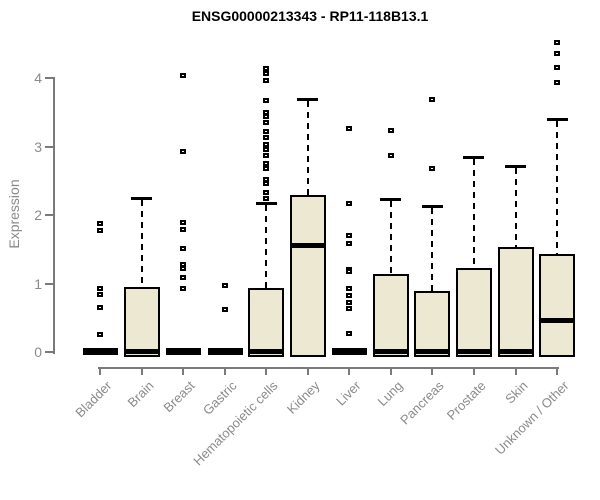 The width and height of the screenshot is (600, 500). Describe the element at coordinates (310, 16) in the screenshot. I see `chart-title: ENSG00000213343 - RP11-118B13.1` at that location.